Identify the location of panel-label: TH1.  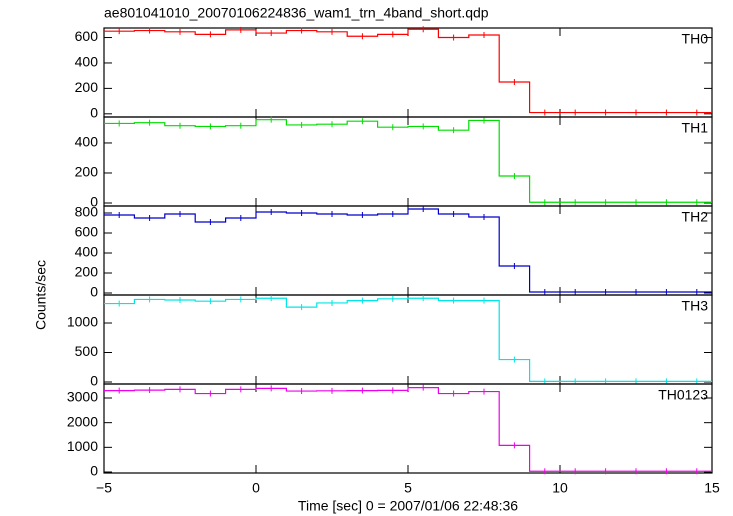
(695, 128).